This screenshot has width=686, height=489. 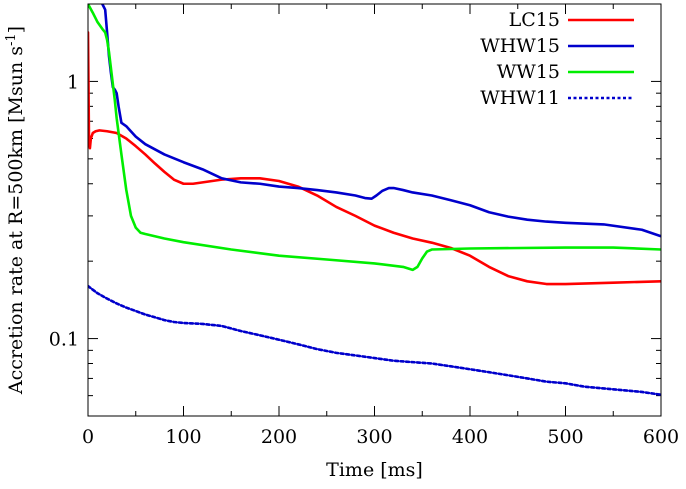 What do you see at coordinates (16, 29) in the screenshot?
I see `y-axis-label-suffix: ]` at bounding box center [16, 29].